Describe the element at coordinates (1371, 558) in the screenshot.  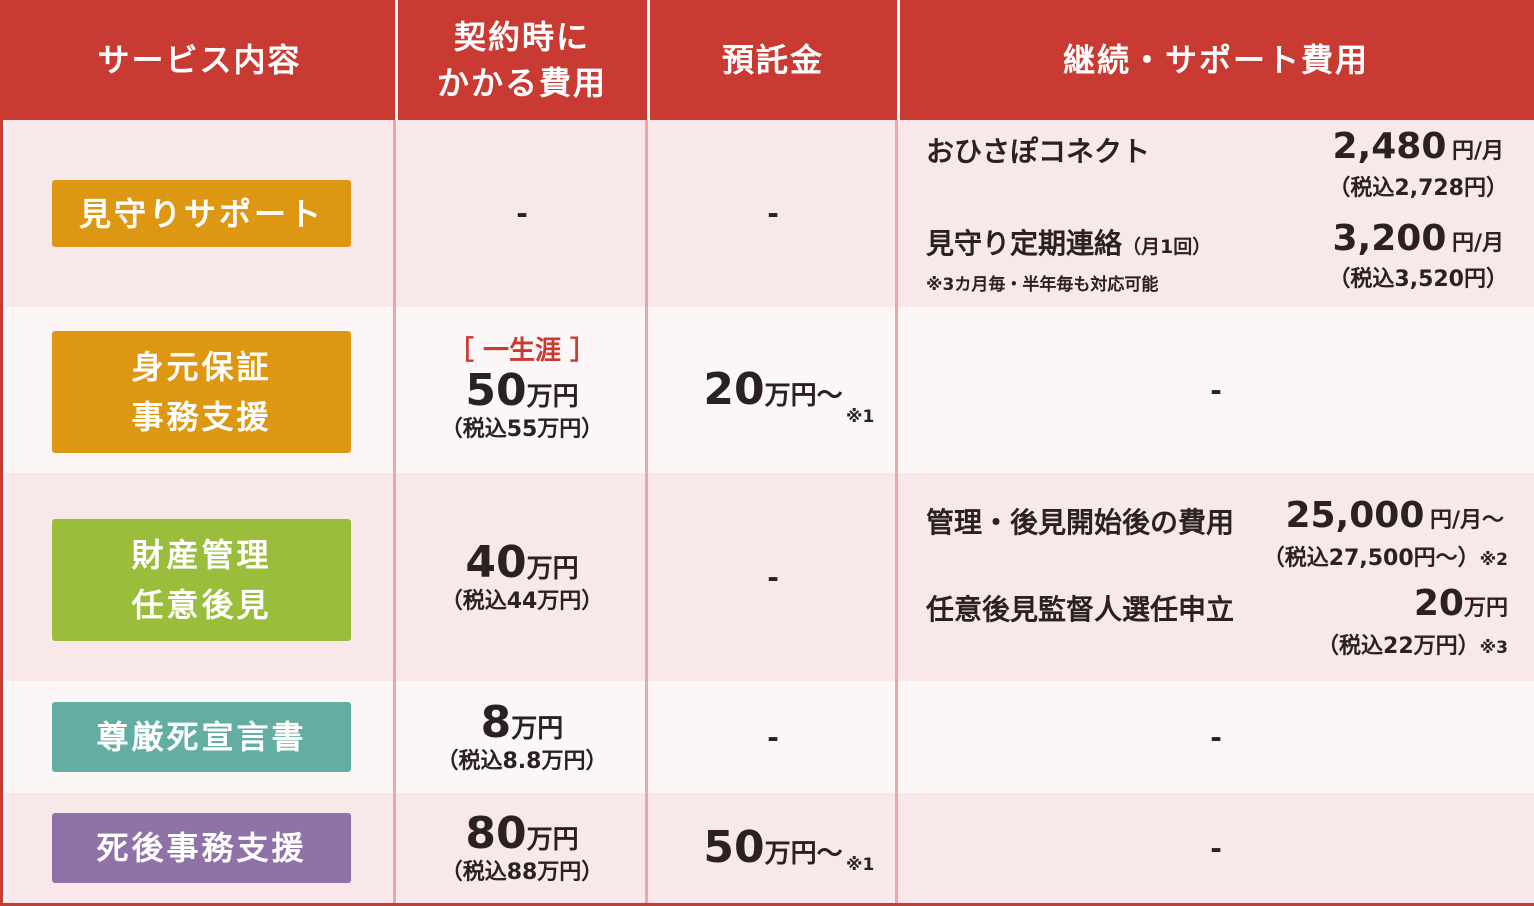
I see `tax: （税込27,500円〜）` at that location.